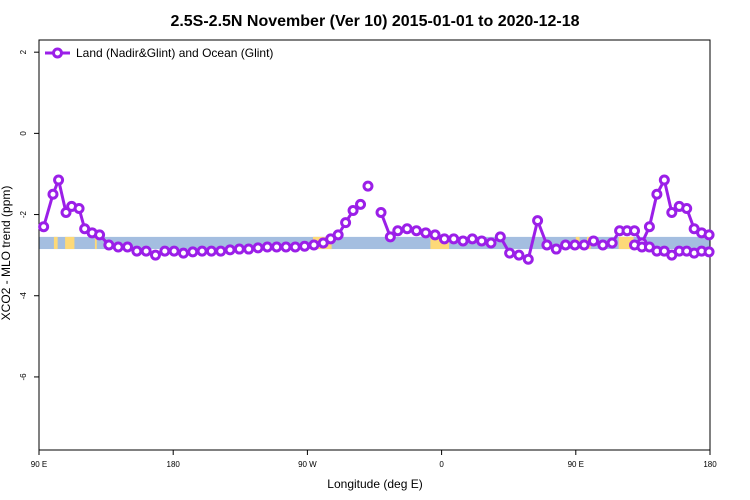 The image size is (750, 500). Describe the element at coordinates (374, 484) in the screenshot. I see `x-axis-label: Longitude (deg E)` at that location.